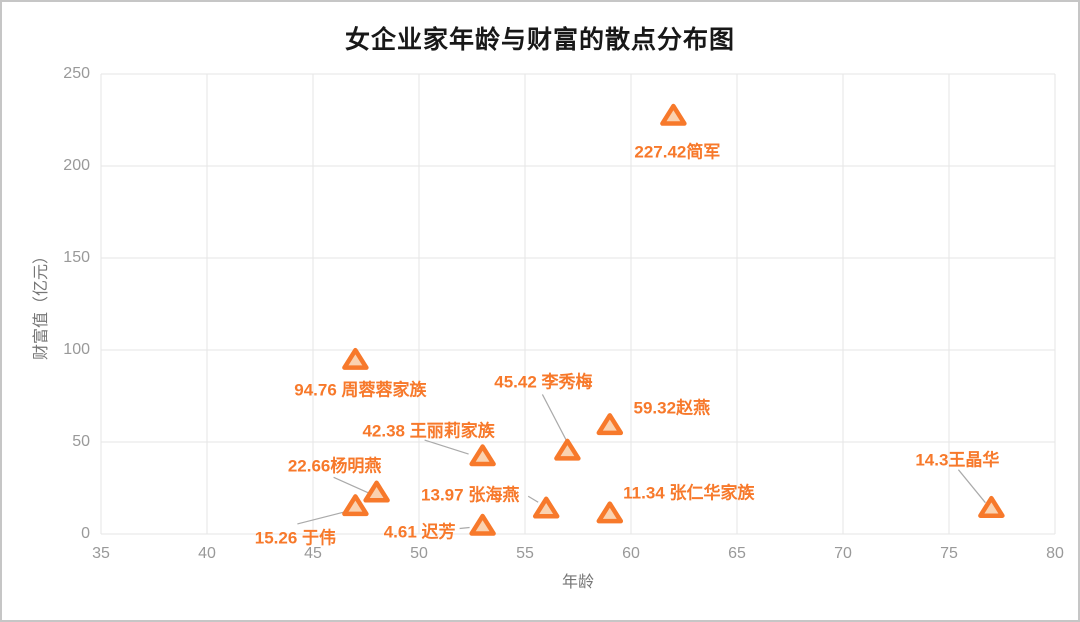 Image resolution: width=1080 pixels, height=622 pixels. What do you see at coordinates (543, 382) in the screenshot?
I see `point-label: 45.42 李秀梅` at bounding box center [543, 382].